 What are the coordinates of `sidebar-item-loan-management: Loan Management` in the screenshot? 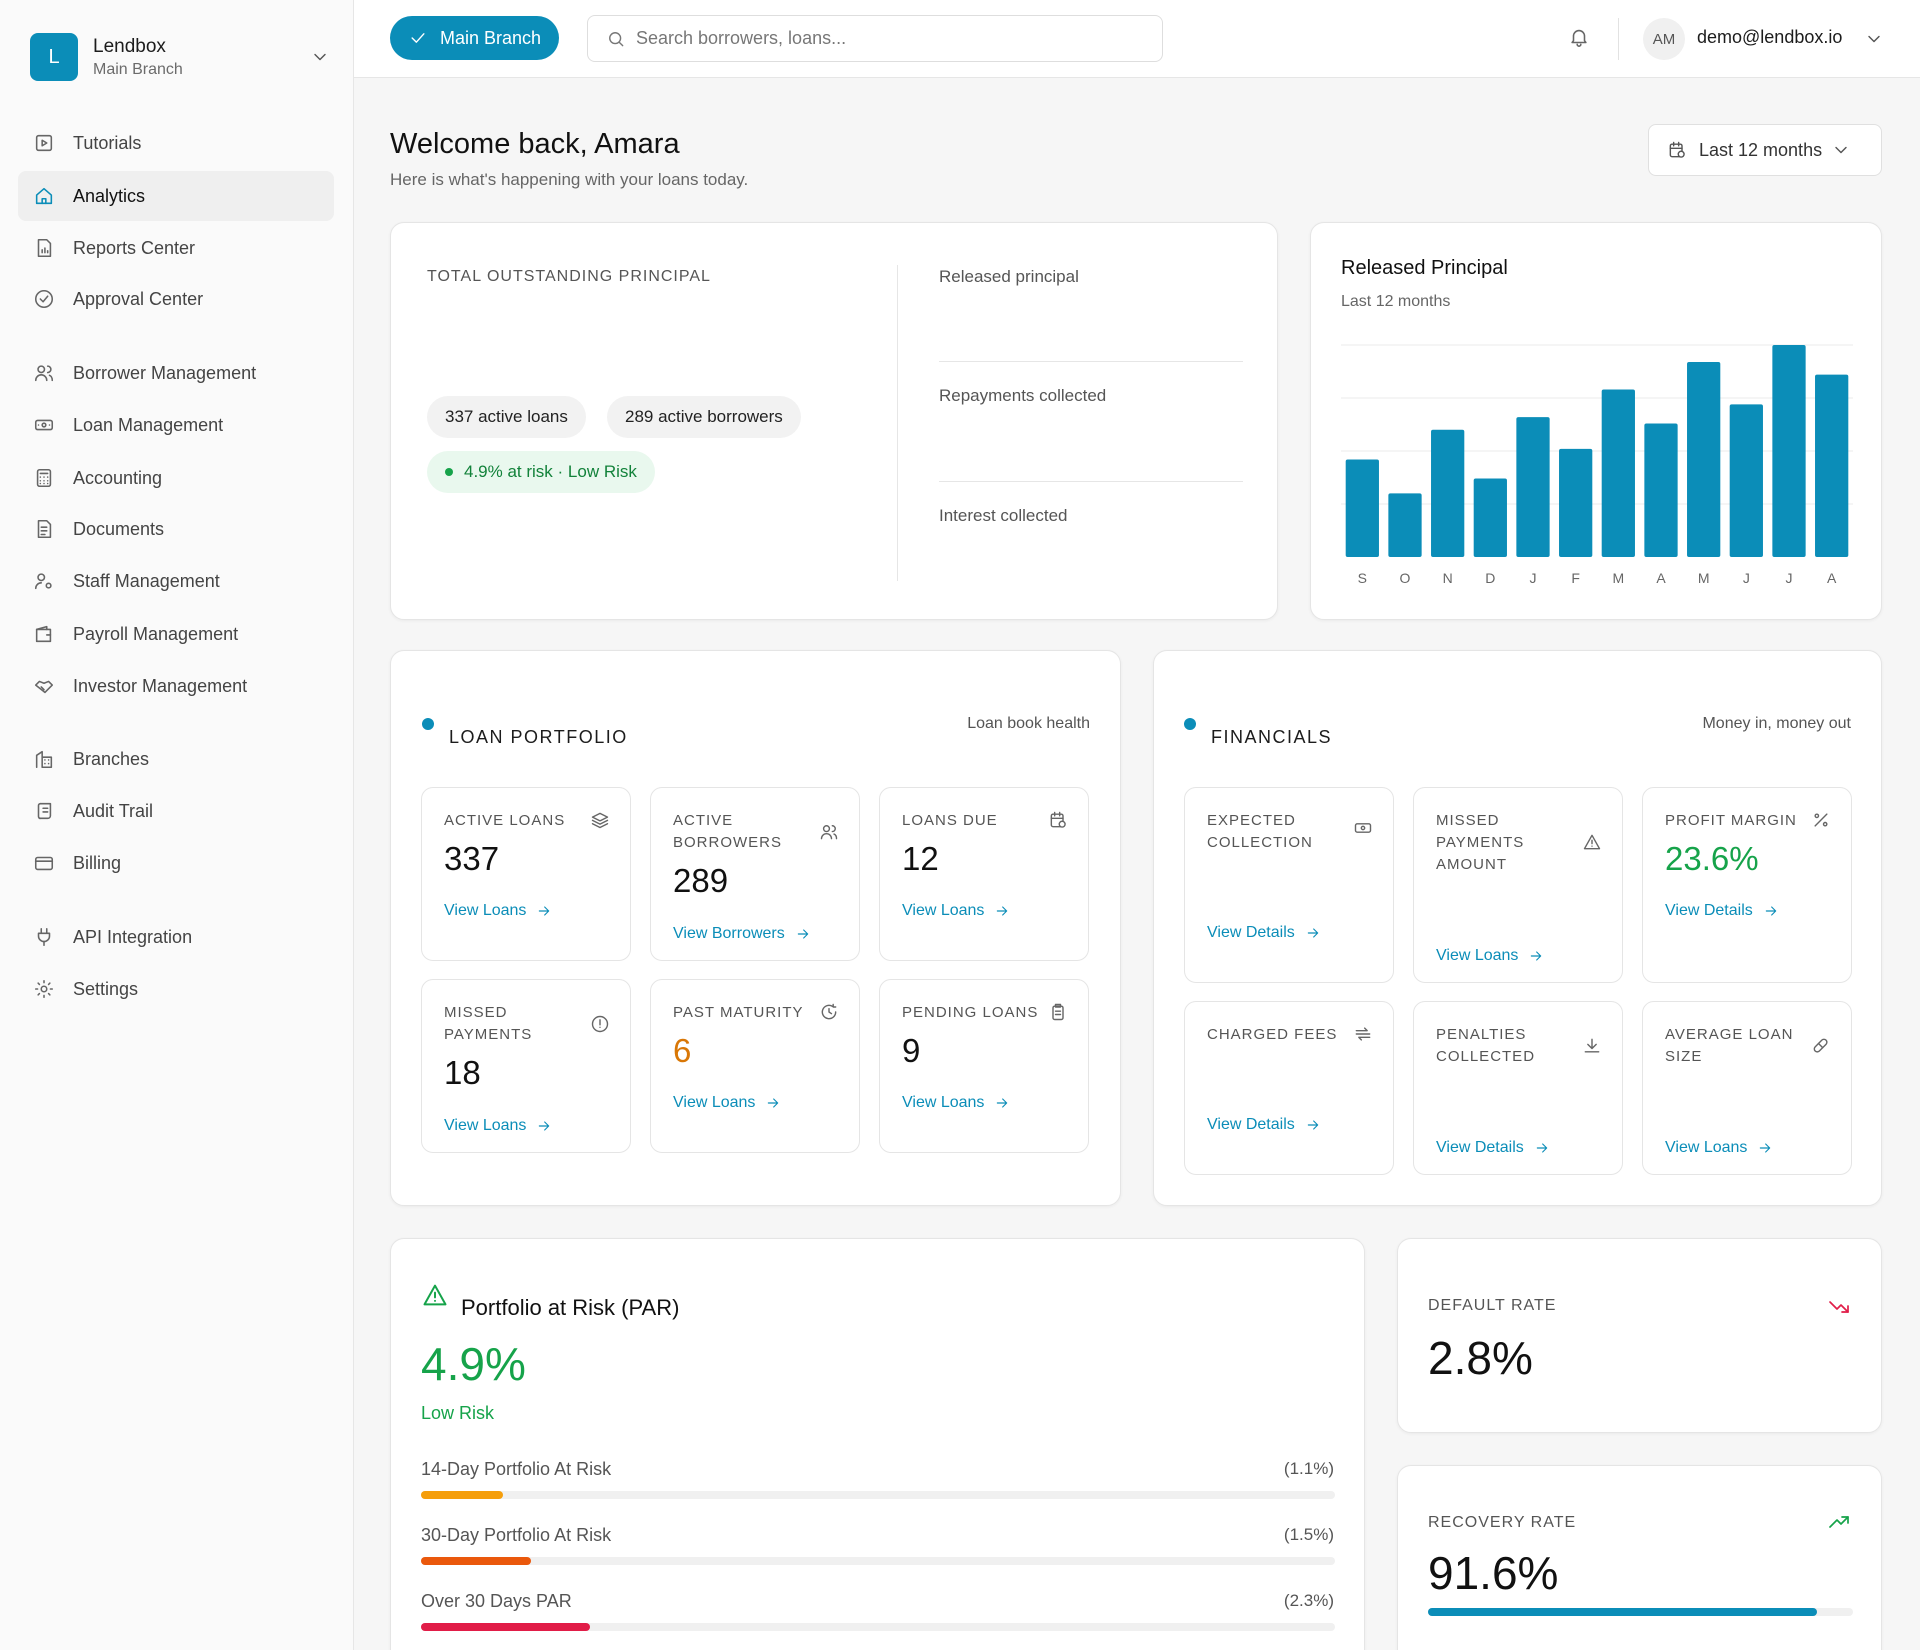 It's located at (176, 425).